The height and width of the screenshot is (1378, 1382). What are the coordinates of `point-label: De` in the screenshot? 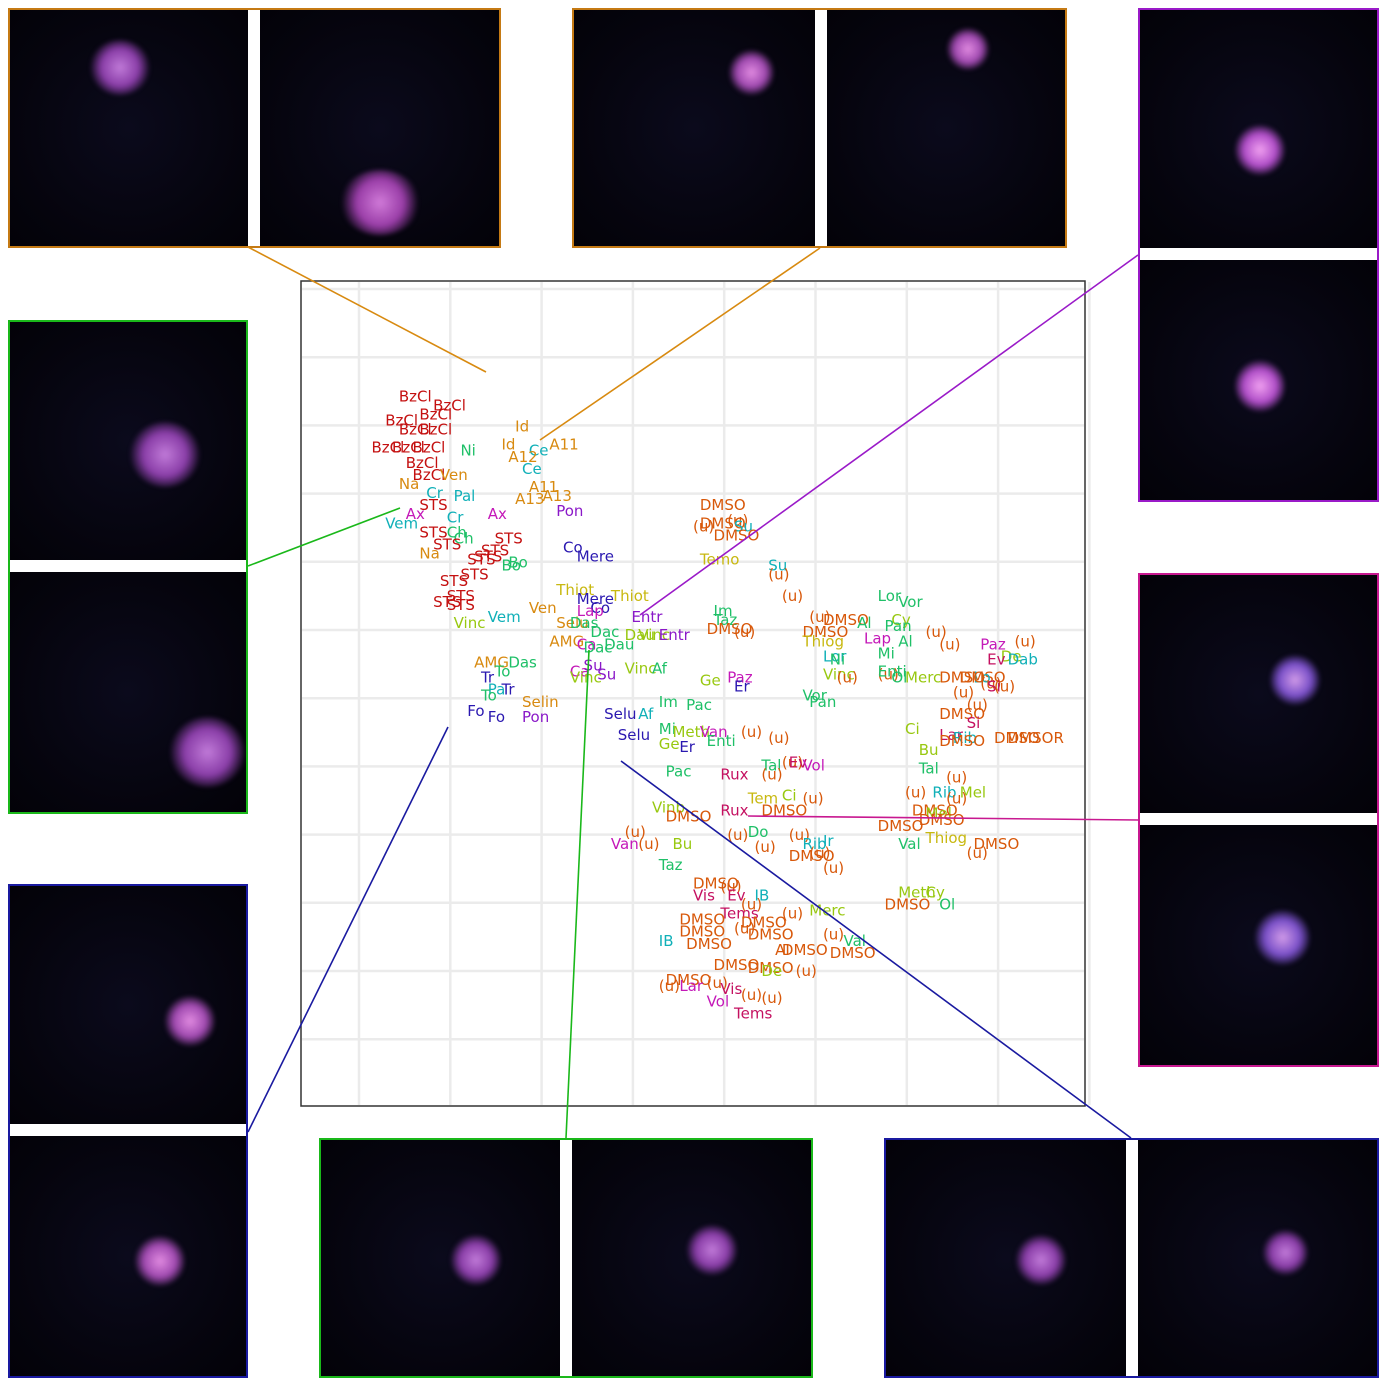 It's located at (1011, 656).